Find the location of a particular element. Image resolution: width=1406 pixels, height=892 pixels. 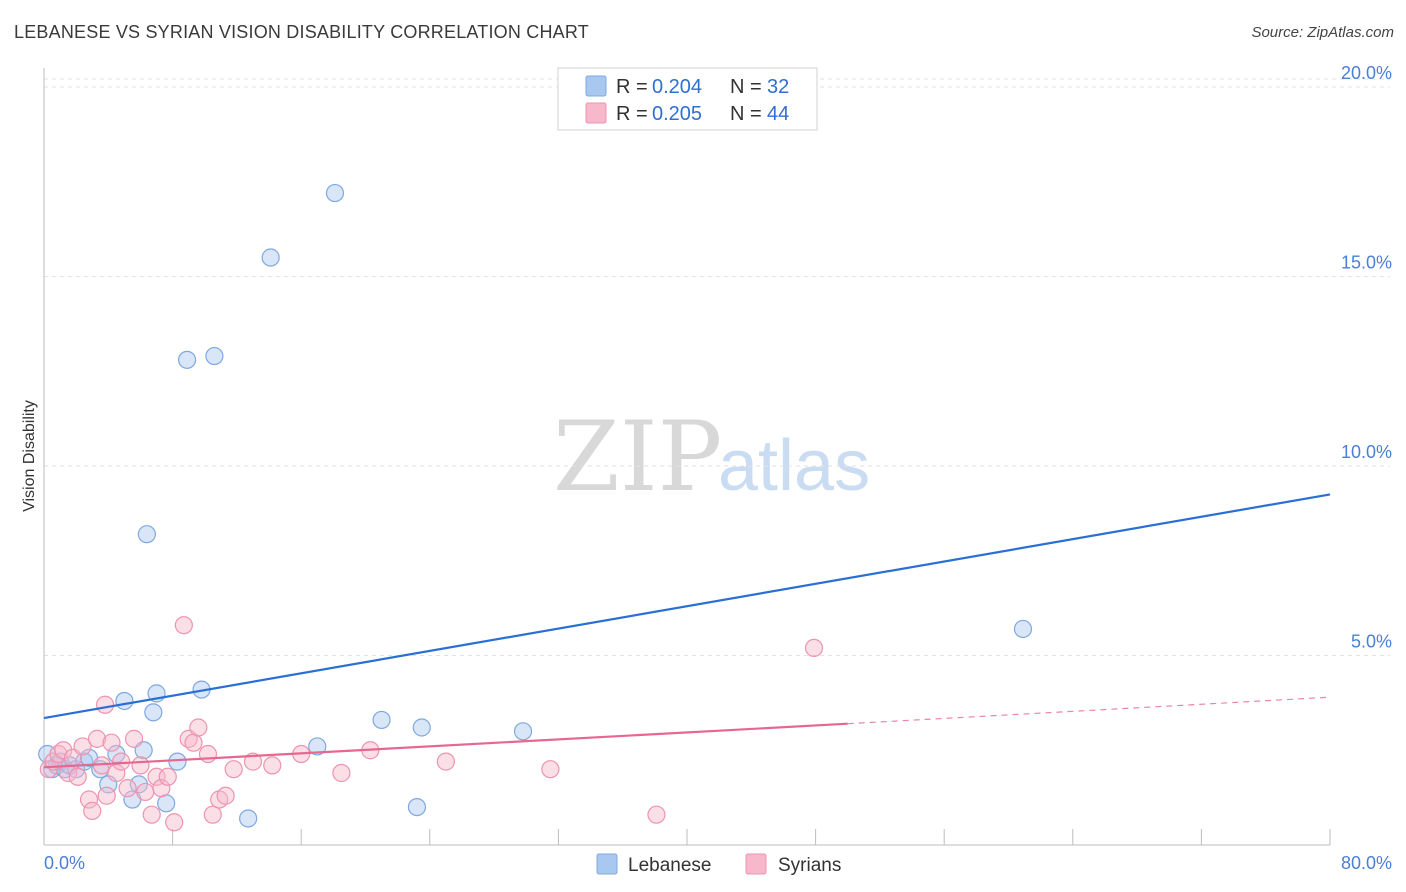

y-tick-label: 15.0% is located at coordinates (1366, 262).